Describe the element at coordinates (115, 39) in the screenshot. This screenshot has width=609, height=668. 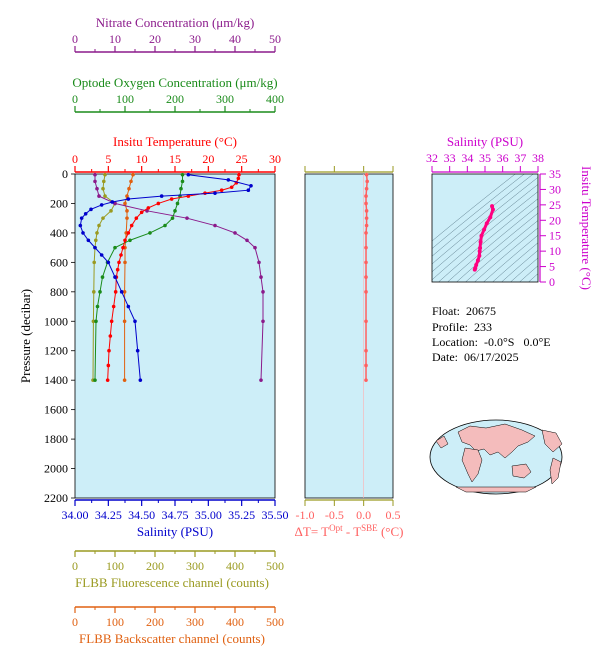
I see `nitrate-tick-label: 10` at that location.